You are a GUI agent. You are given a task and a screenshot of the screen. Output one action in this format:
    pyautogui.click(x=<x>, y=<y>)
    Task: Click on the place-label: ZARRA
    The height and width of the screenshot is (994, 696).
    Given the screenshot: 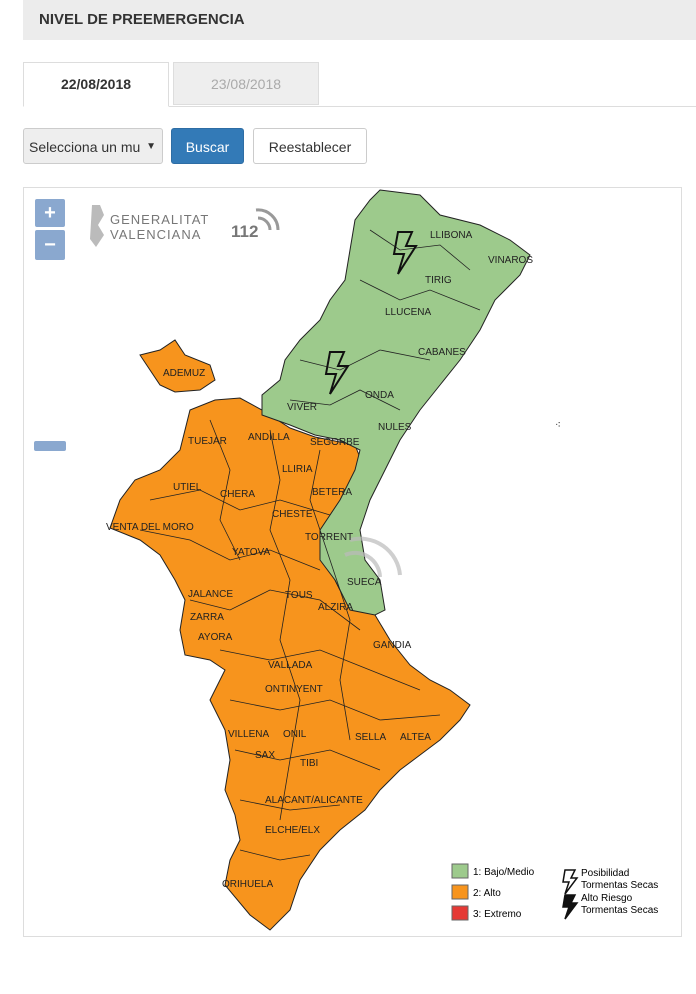 What is the action you would take?
    pyautogui.click(x=207, y=617)
    